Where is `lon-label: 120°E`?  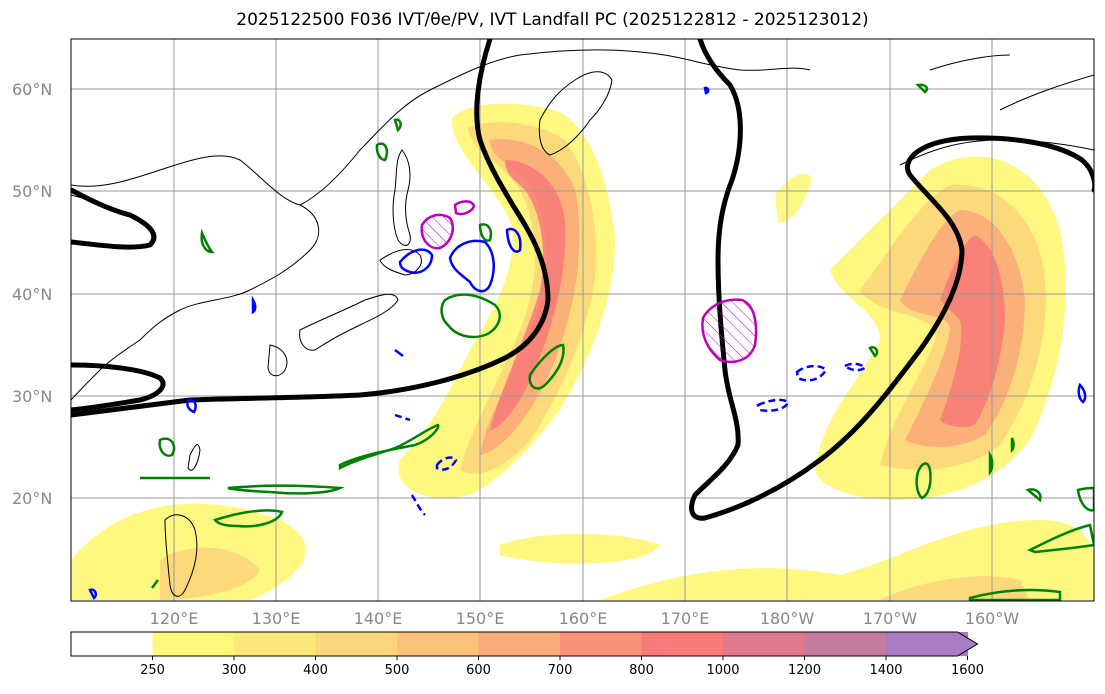
lon-label: 120°E is located at coordinates (174, 618).